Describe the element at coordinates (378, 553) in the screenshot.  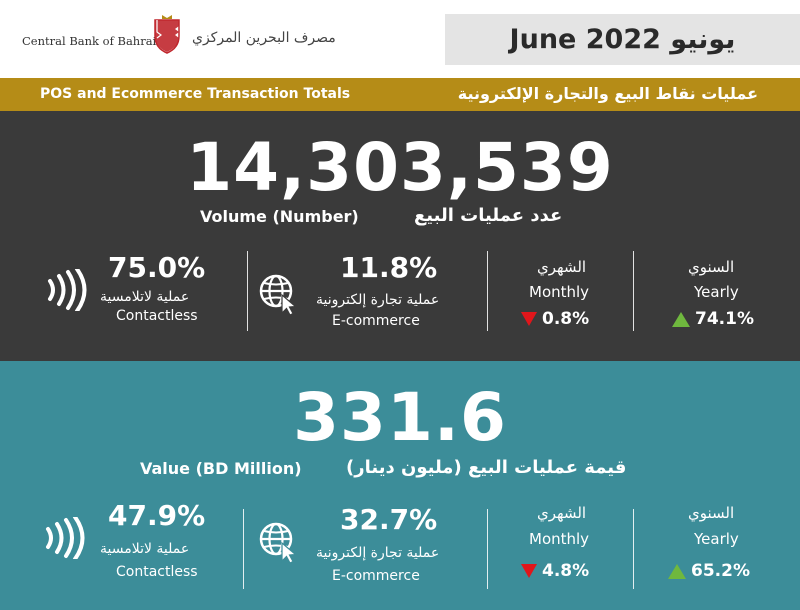
I see `value-ecommerce-ar: عملية تجارة إلكترونية` at that location.